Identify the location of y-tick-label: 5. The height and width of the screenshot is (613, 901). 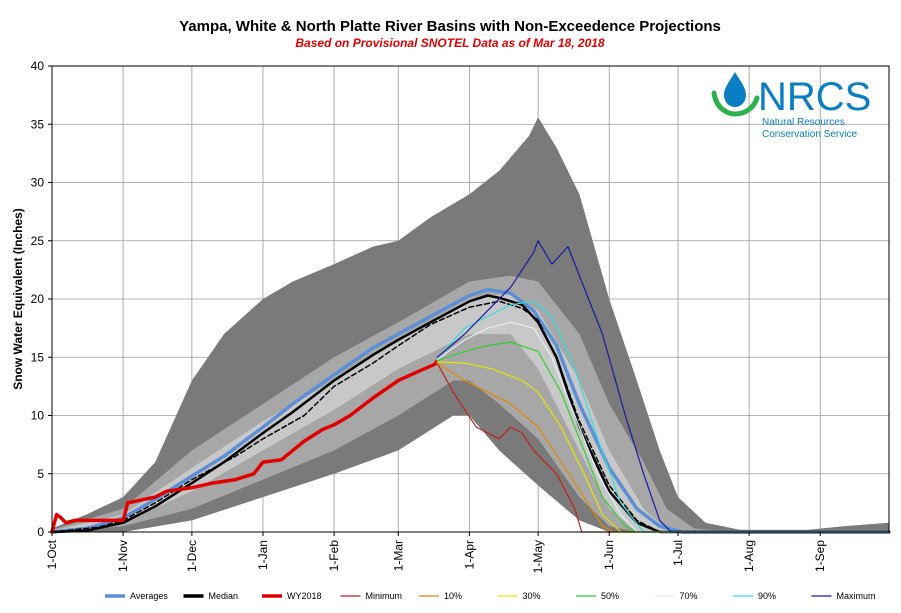
(40, 474).